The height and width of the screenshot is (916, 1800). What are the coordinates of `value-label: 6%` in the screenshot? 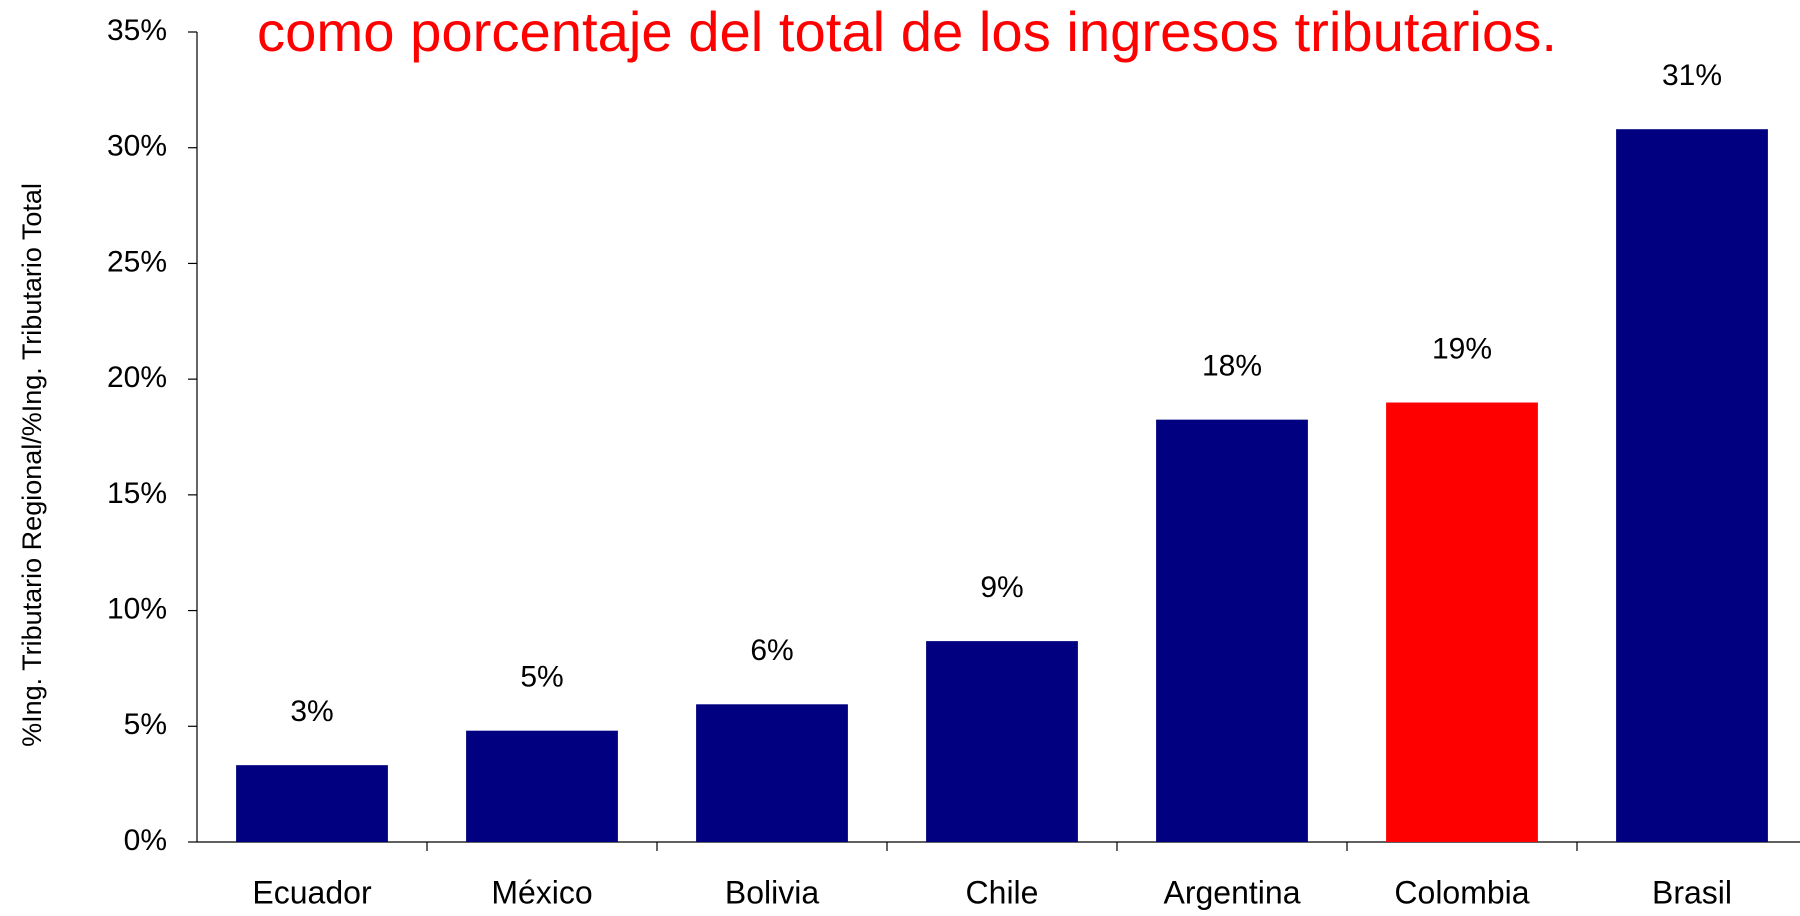 It's located at (771, 650).